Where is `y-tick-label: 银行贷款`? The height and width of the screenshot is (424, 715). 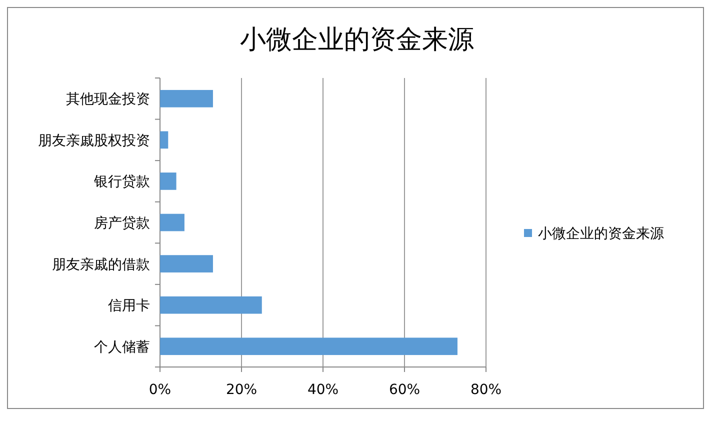
y-tick-label: 银行贷款 is located at coordinates (121, 182).